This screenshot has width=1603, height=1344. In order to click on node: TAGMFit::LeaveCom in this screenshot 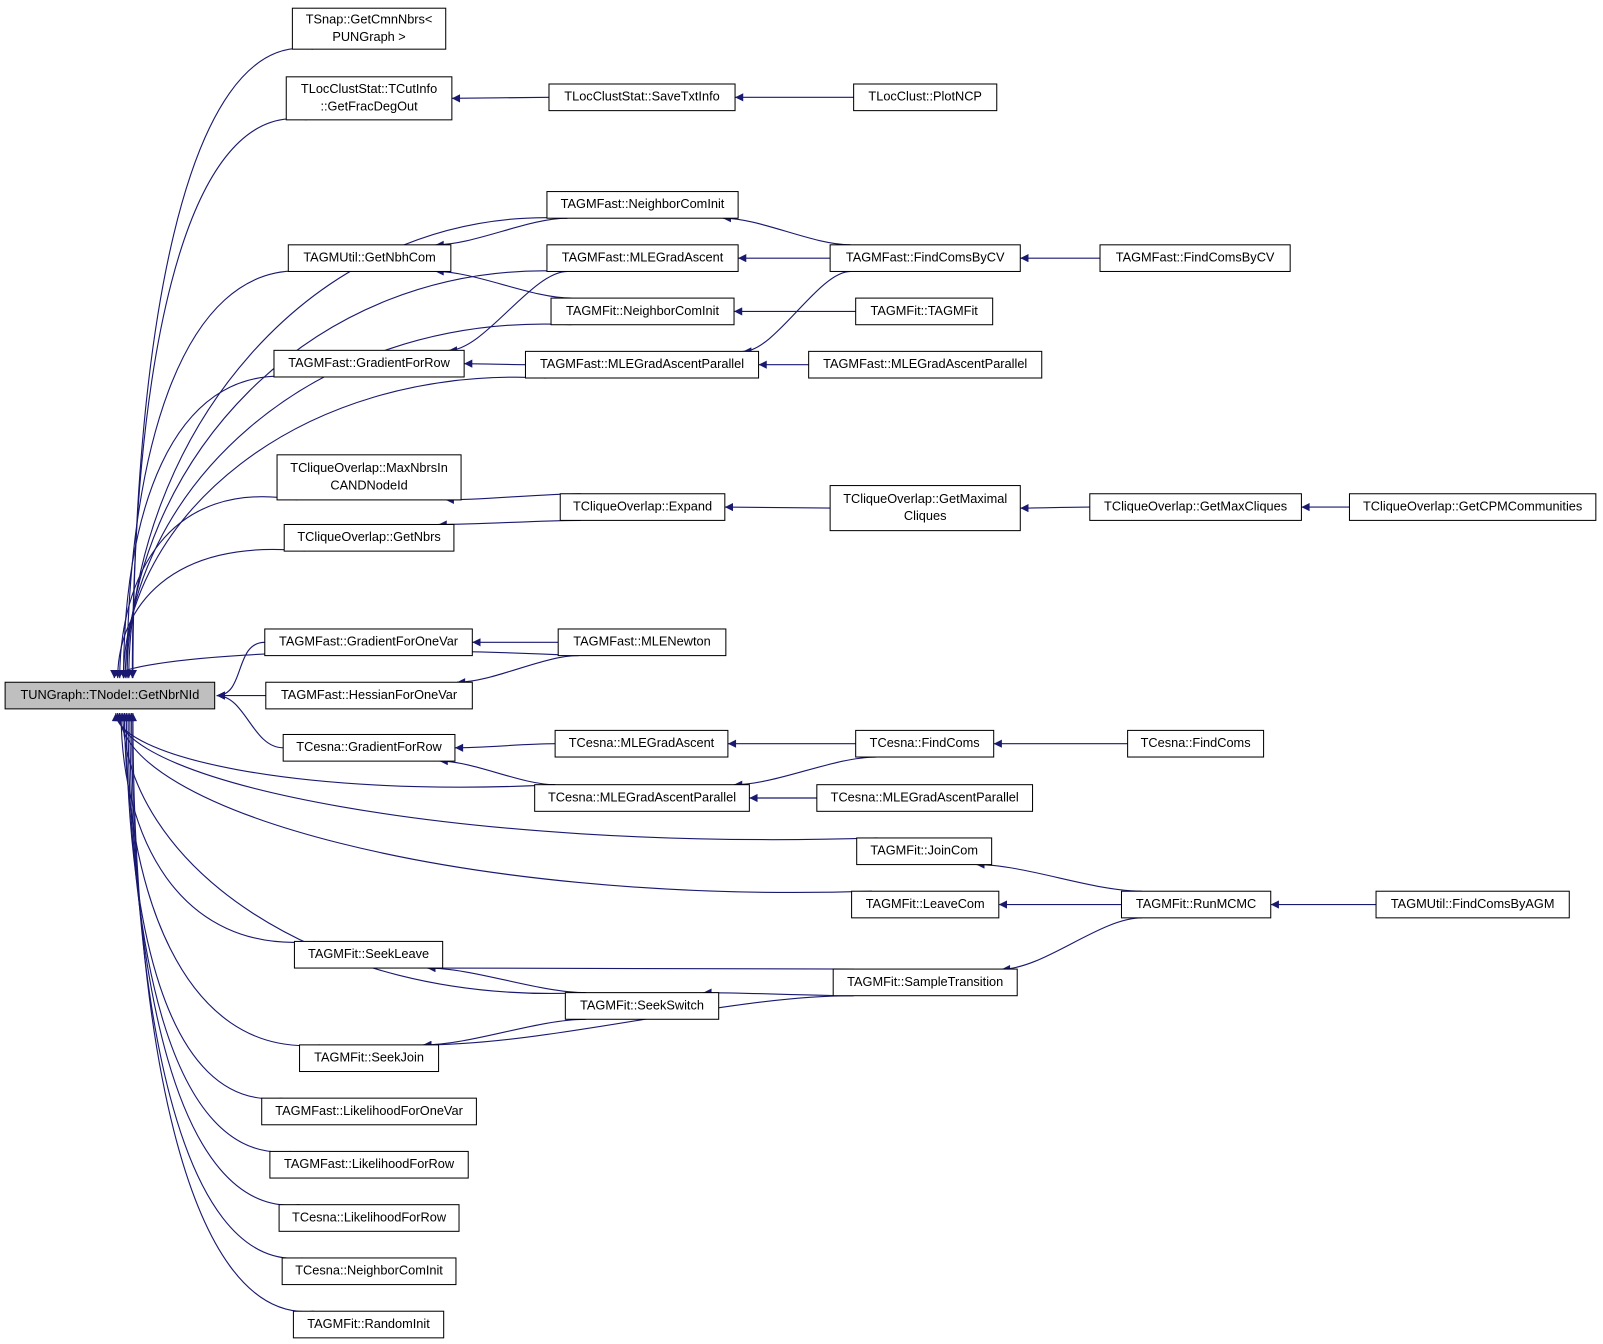, I will do `click(925, 904)`.